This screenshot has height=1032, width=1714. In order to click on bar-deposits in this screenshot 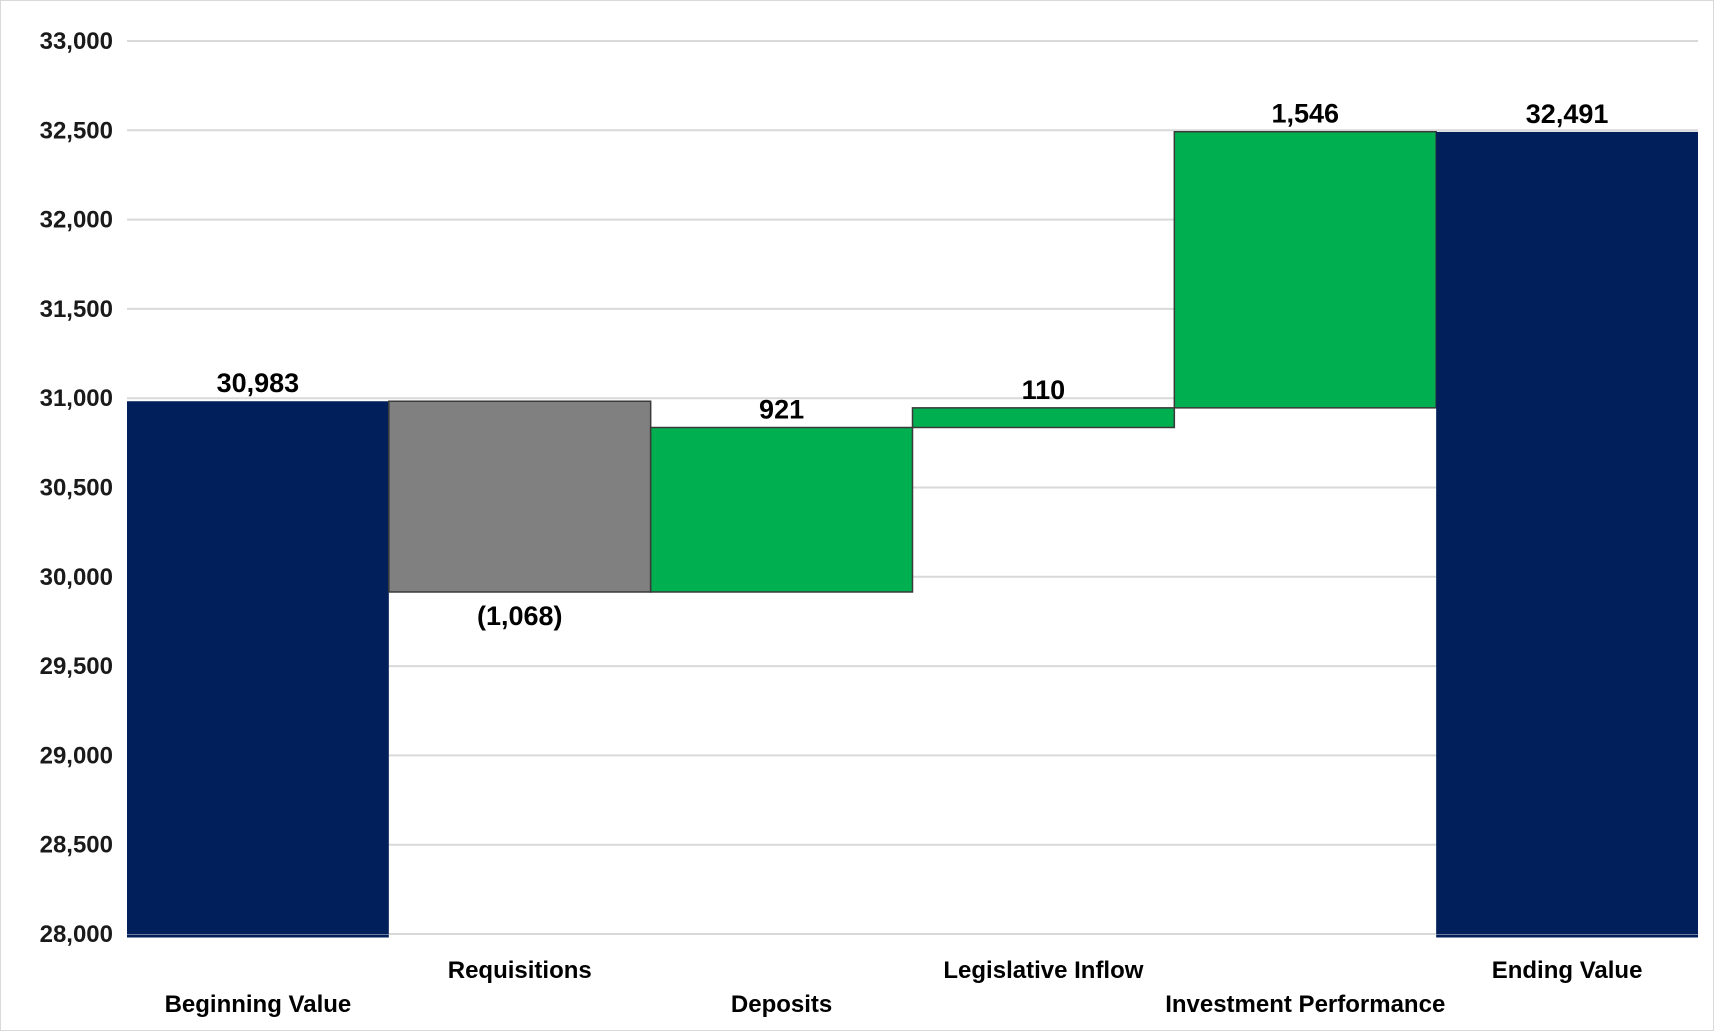, I will do `click(781, 509)`.